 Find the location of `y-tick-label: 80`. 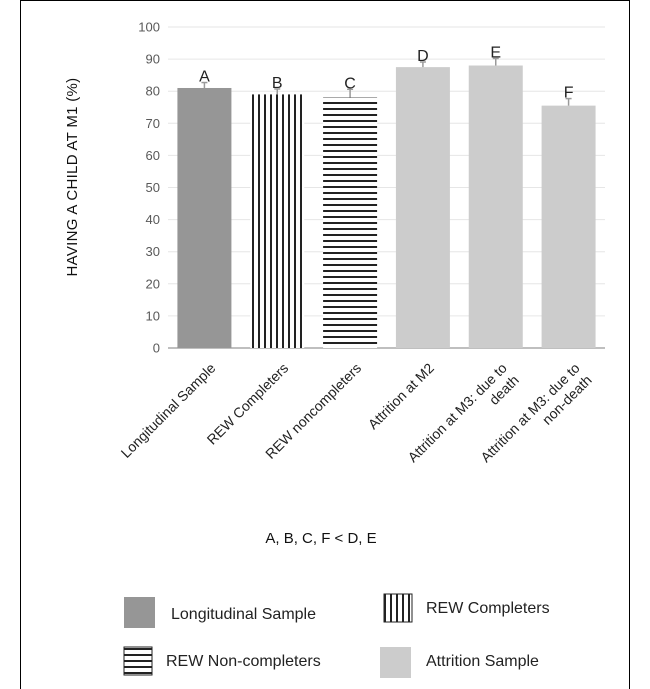

y-tick-label: 80 is located at coordinates (153, 91).